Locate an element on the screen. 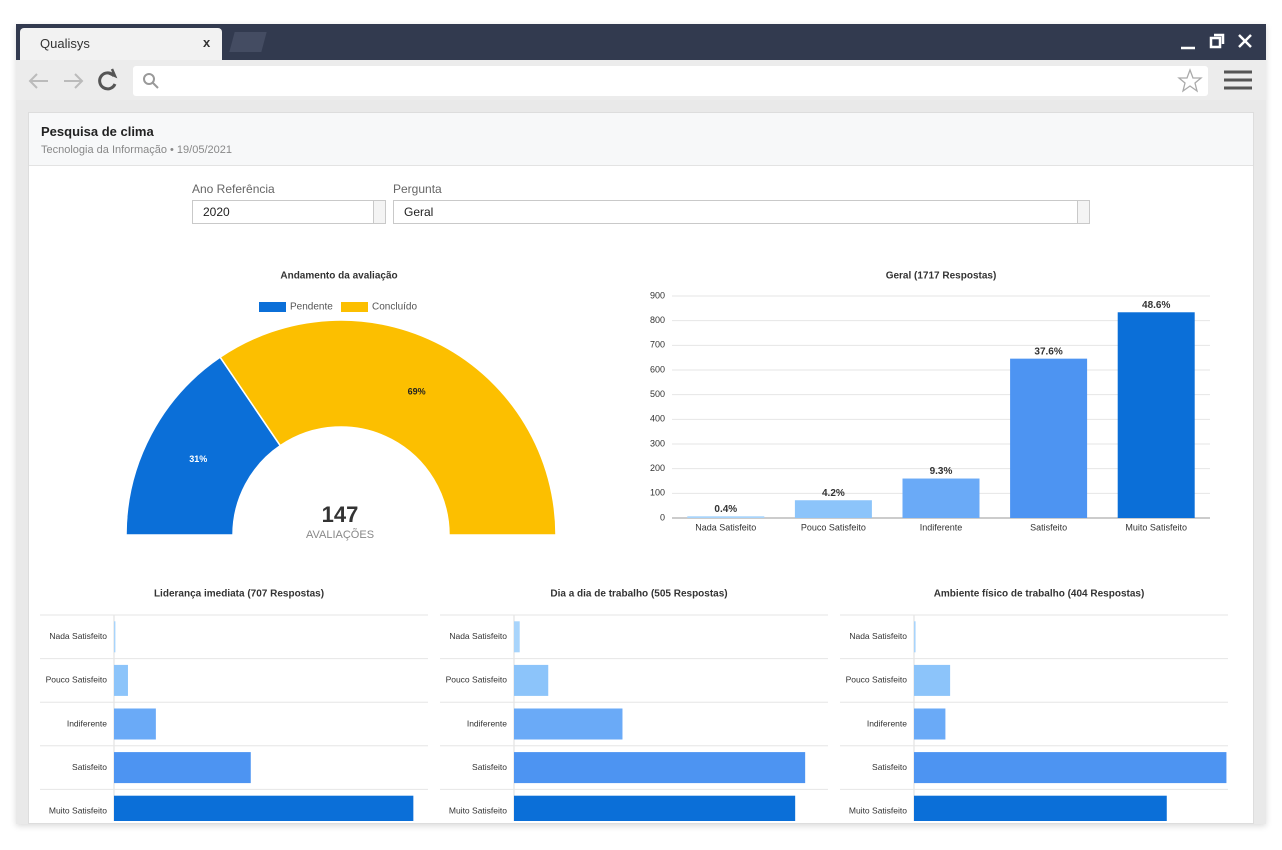 The height and width of the screenshot is (850, 1282). browser-icons is located at coordinates (640, 63).